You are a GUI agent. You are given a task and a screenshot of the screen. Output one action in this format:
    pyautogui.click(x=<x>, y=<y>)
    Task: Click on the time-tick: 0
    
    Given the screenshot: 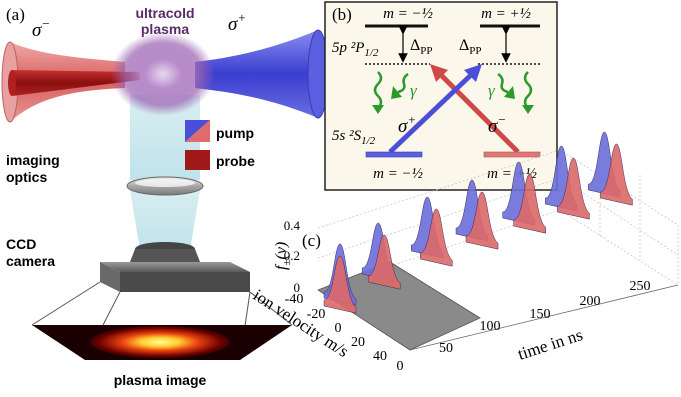 What is the action you would take?
    pyautogui.click(x=400, y=366)
    